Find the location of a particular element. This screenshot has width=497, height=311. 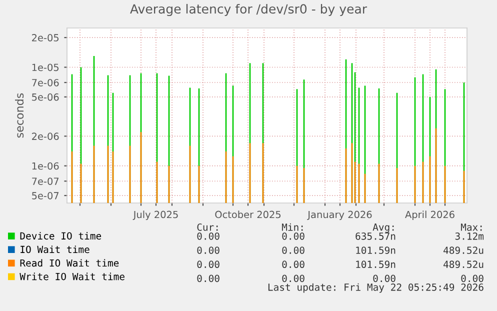

y-tick-label: 1e-05 is located at coordinates (45, 68).